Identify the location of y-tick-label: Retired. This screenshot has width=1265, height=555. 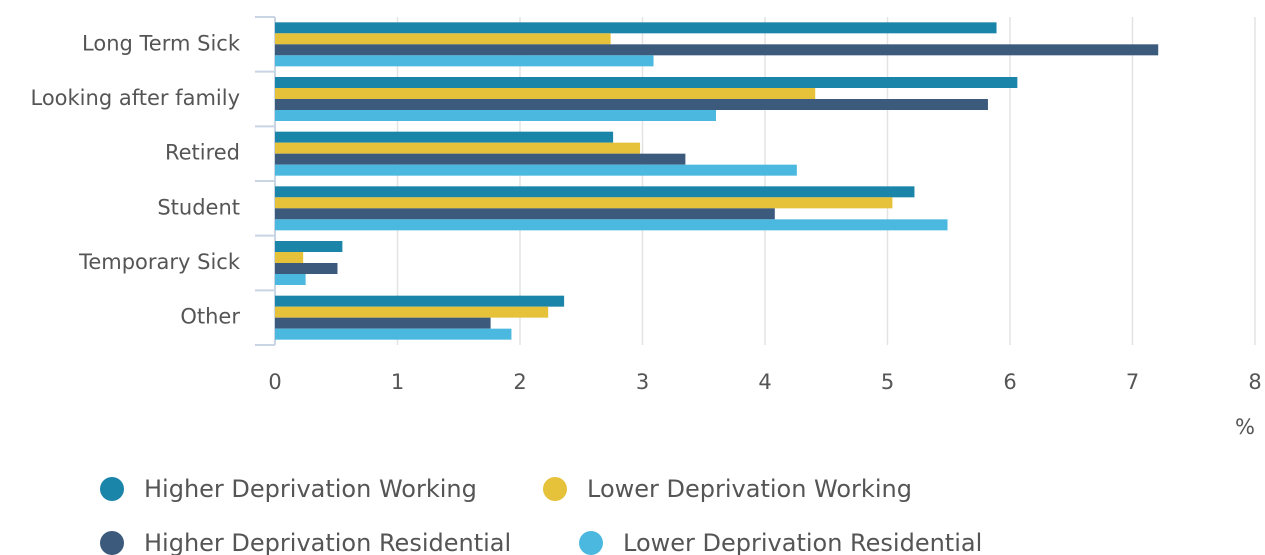
(202, 153).